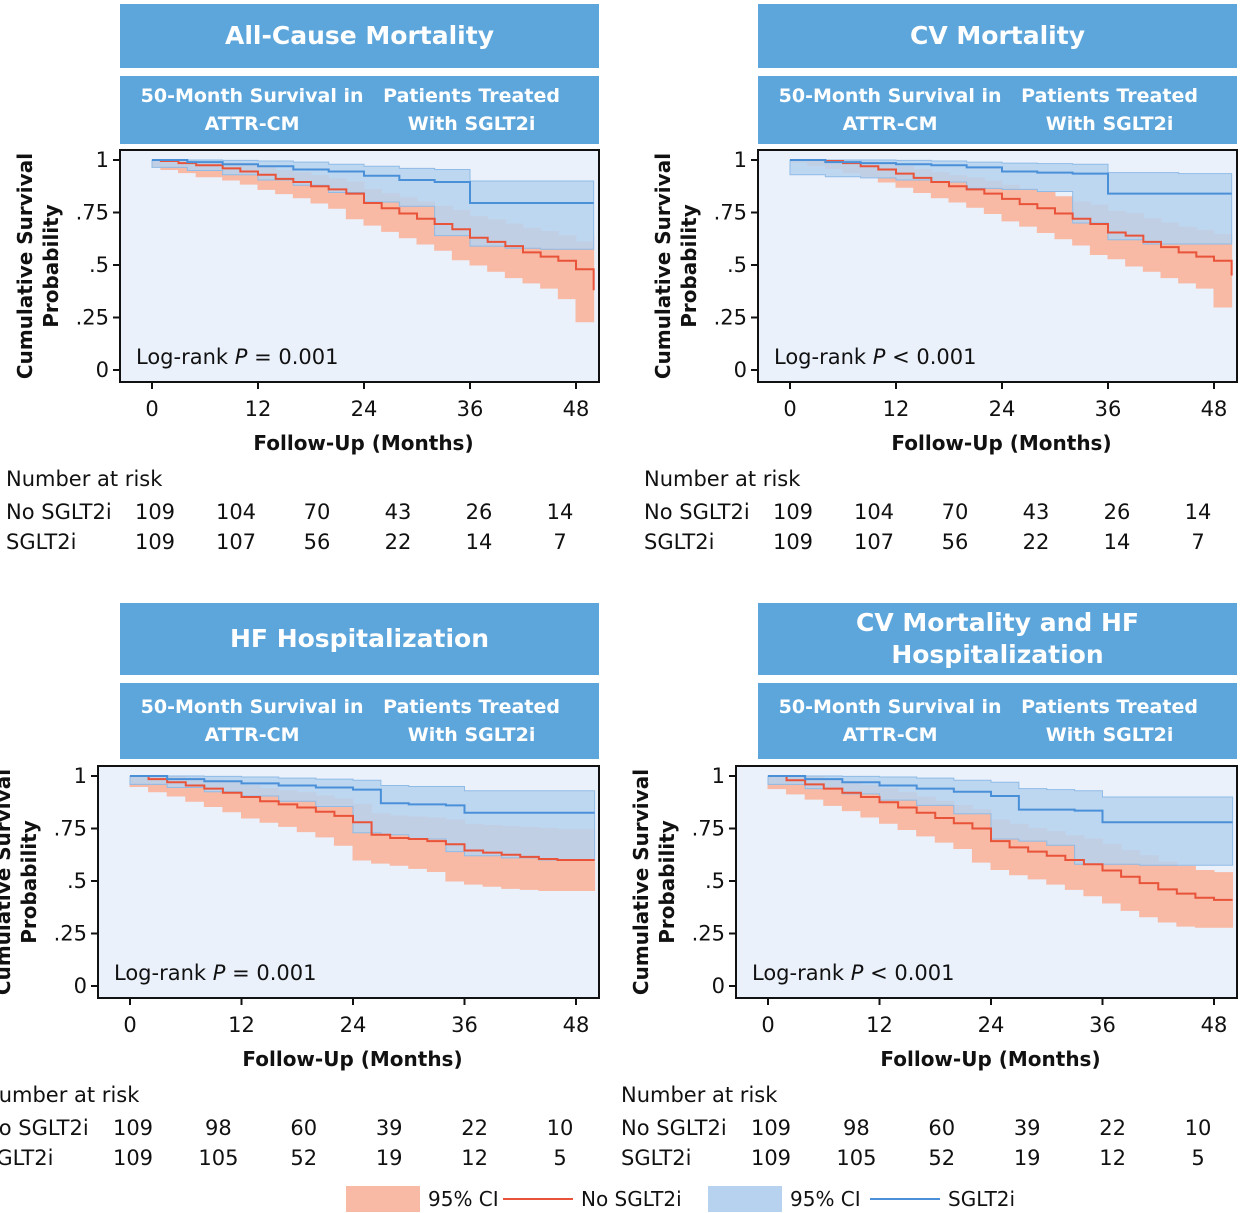  Describe the element at coordinates (218, 1128) in the screenshot. I see `risk-count: 98` at that location.